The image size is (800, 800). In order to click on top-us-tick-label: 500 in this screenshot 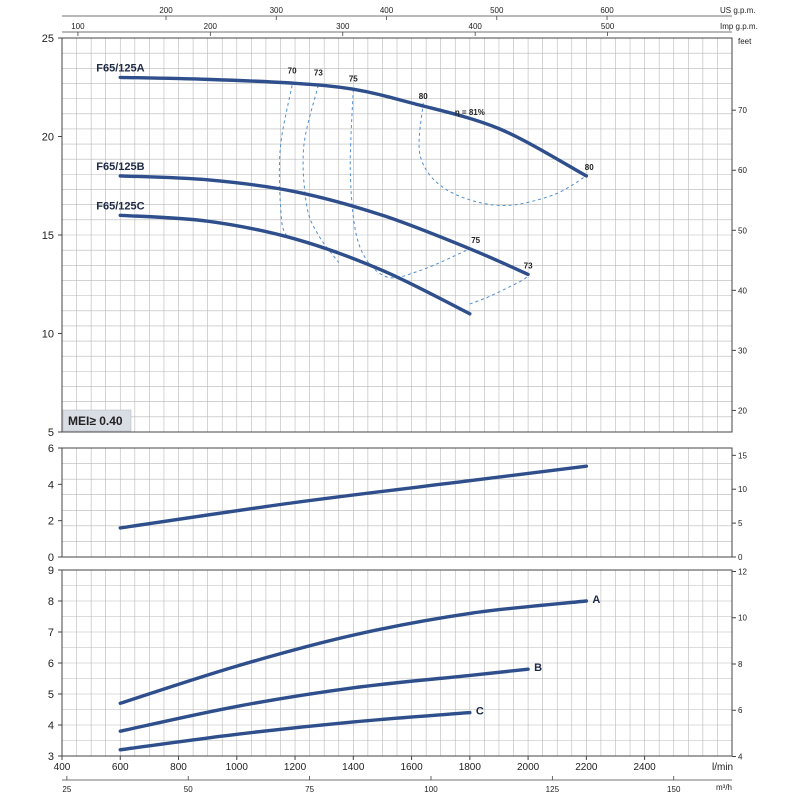, I will do `click(497, 10)`.